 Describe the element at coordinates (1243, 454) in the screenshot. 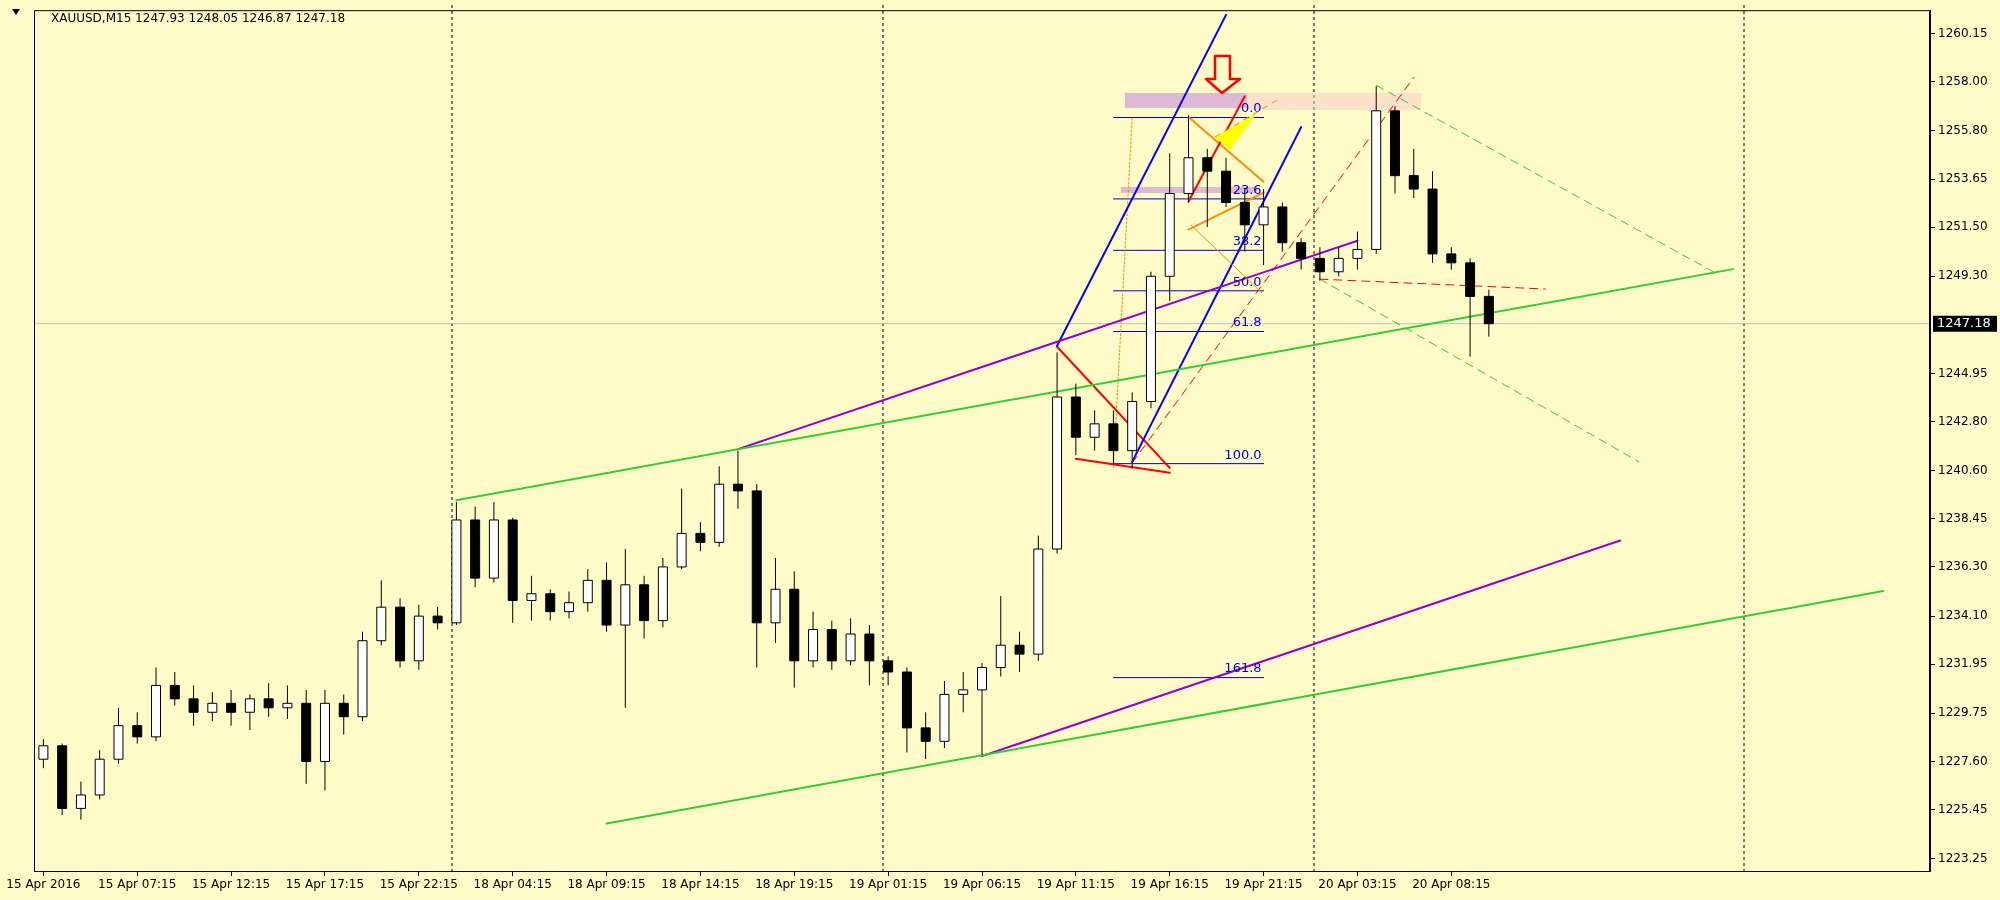

I see `series-label: 100.0` at that location.